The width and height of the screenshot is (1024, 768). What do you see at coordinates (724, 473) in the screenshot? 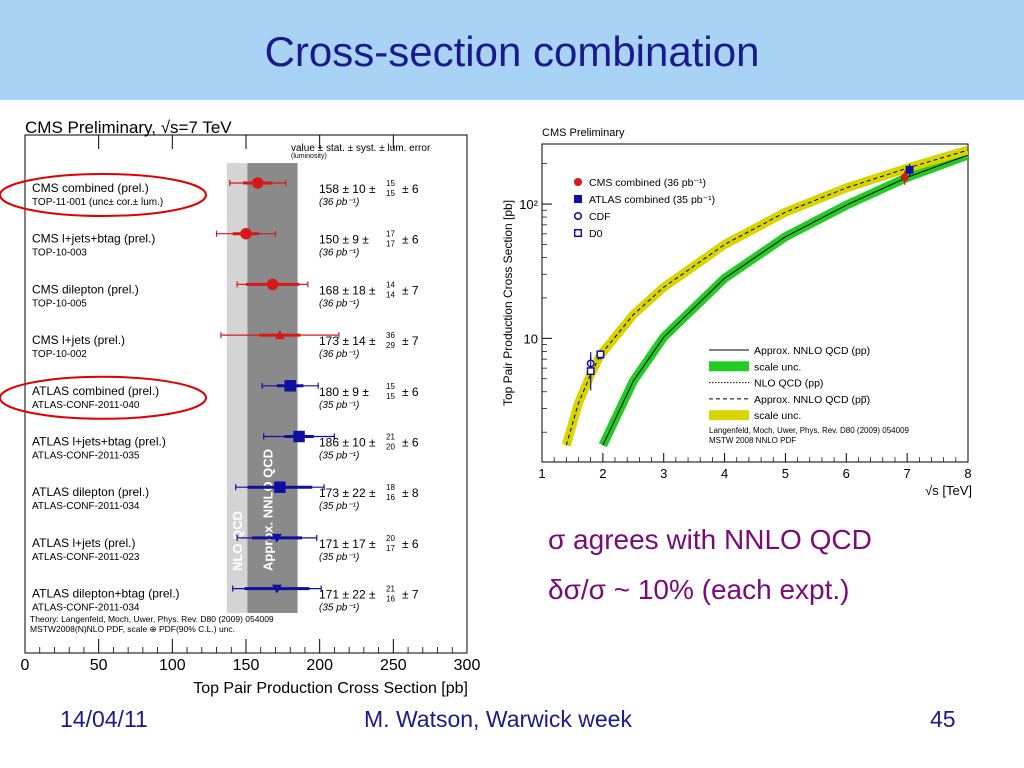
I see `rx-tick-label: 4` at bounding box center [724, 473].